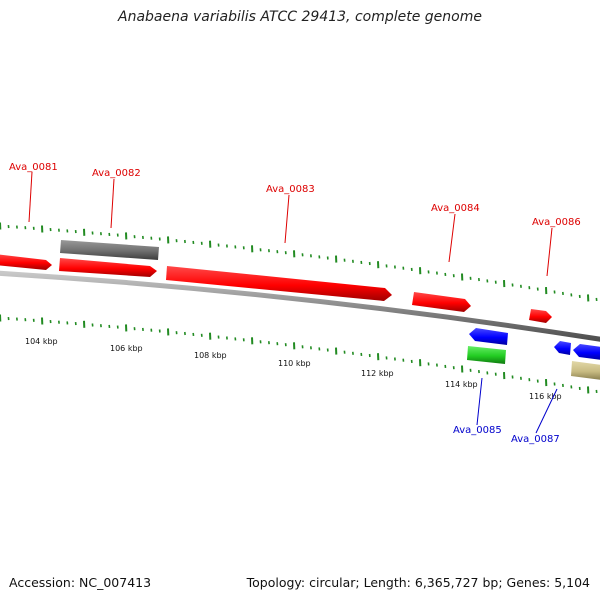 The height and width of the screenshot is (600, 600). I want to click on gene-label-ava-0085: Ava_0085, so click(477, 430).